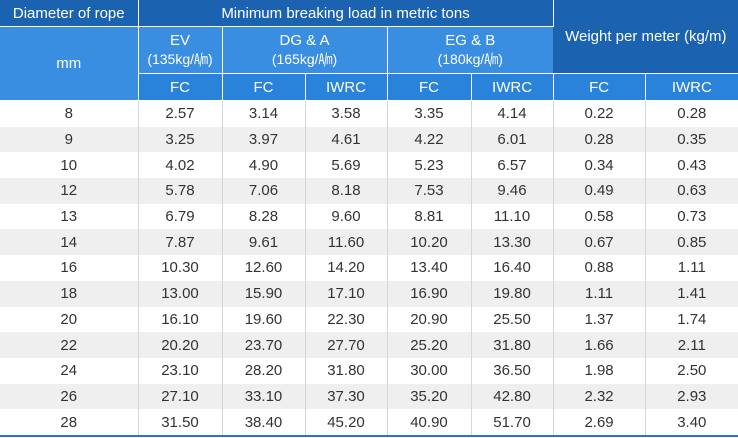 The height and width of the screenshot is (438, 738). Describe the element at coordinates (691, 319) in the screenshot. I see `value-cell: 1.74` at that location.